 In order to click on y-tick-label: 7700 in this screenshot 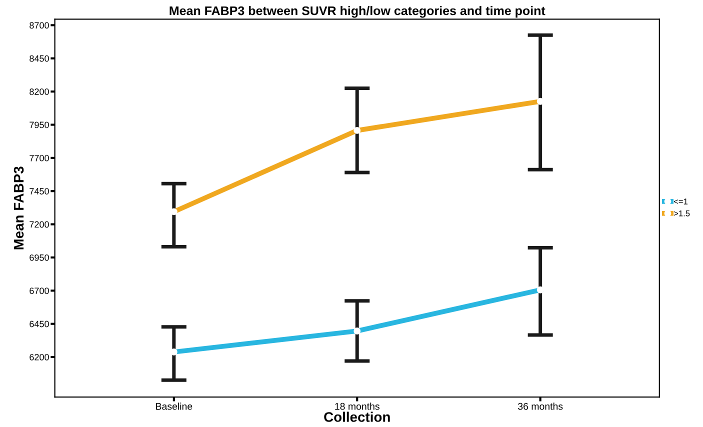, I will do `click(39, 158)`.